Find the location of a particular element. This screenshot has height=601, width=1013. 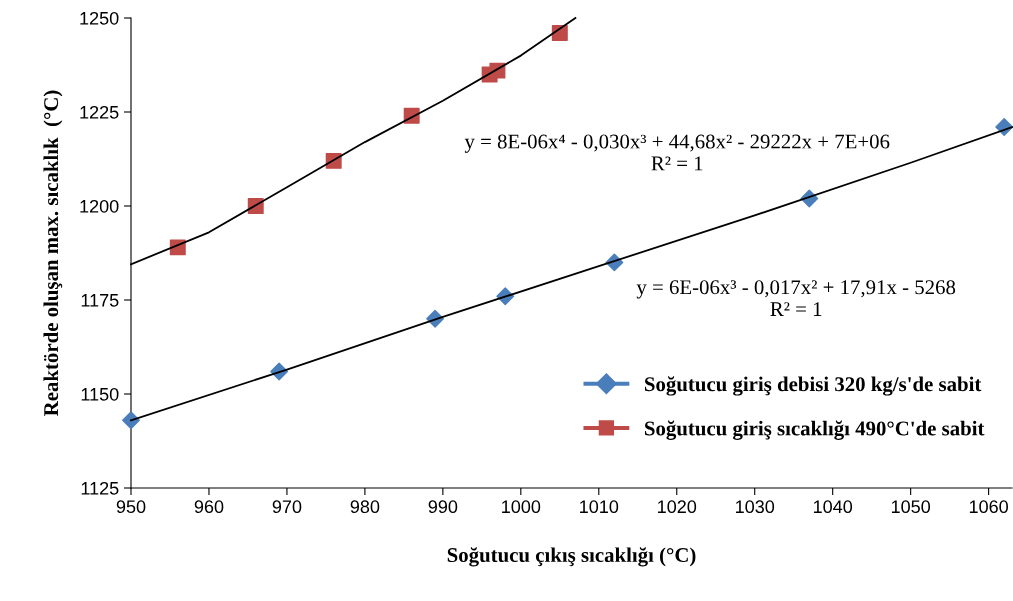

y-axis-title: Reaktörde oluşan max. sıcaklık (°C) is located at coordinates (53, 253).